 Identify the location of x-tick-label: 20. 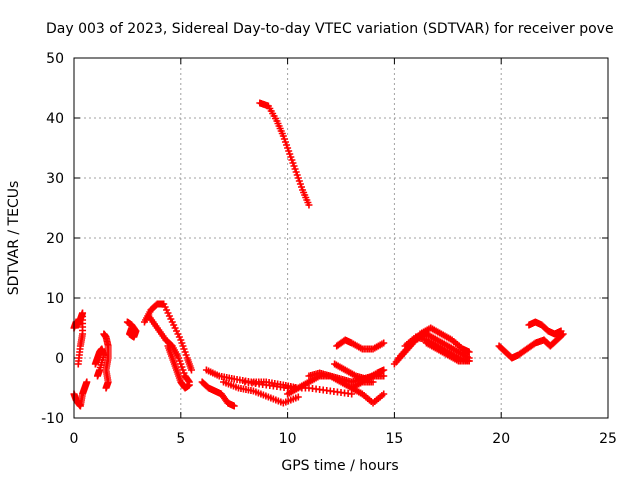
(501, 439).